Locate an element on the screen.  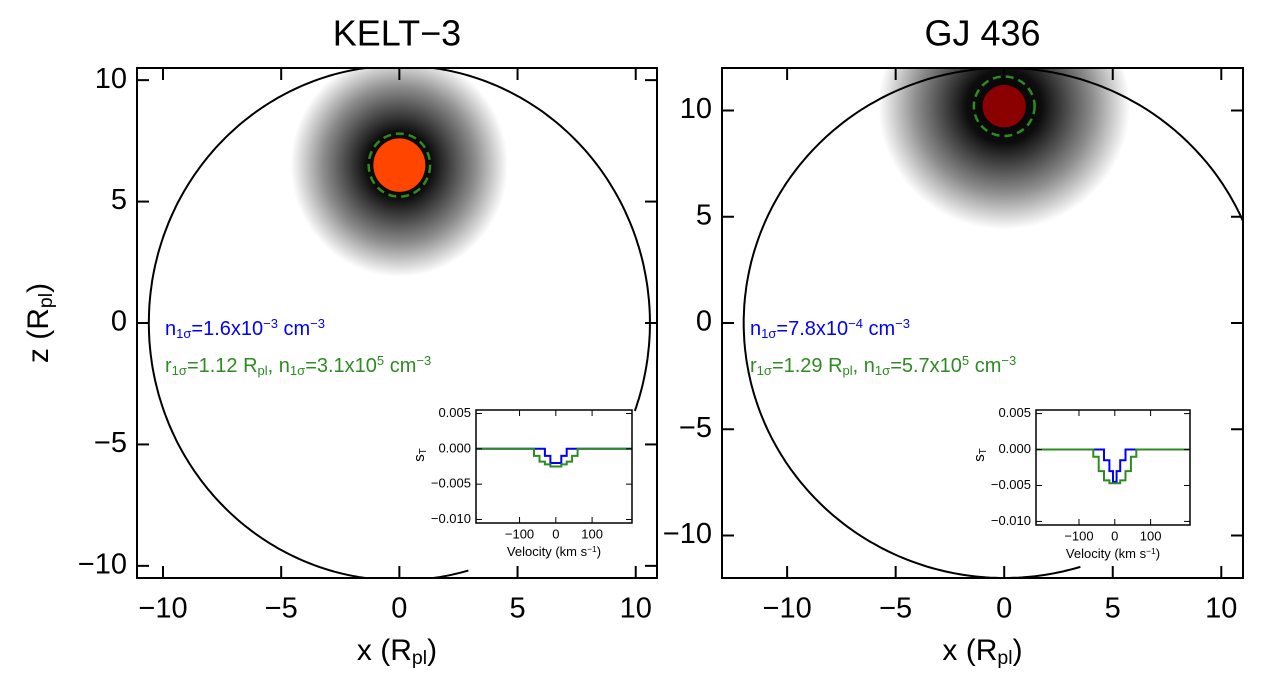
cloud is located at coordinates (1004, 149).